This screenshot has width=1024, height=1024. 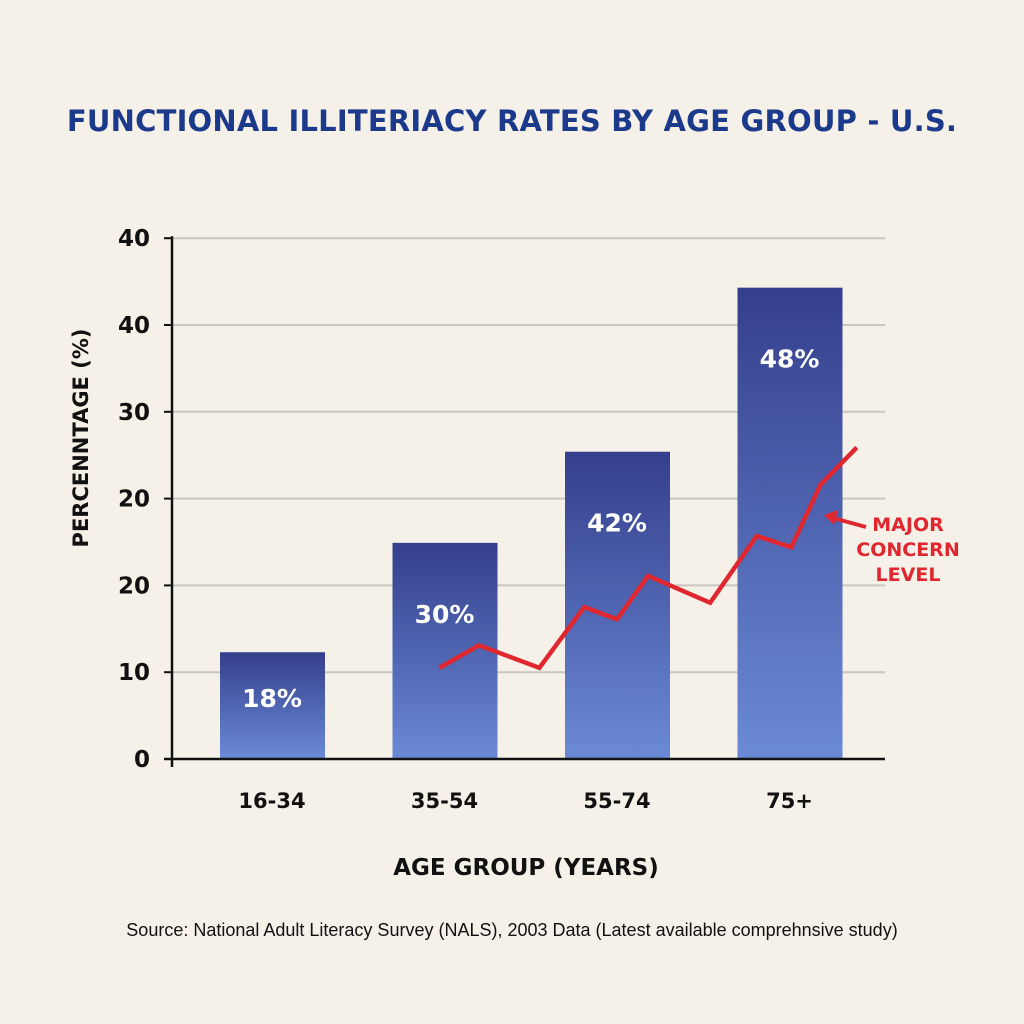 What do you see at coordinates (526, 868) in the screenshot?
I see `x-axis-title: AGE GROUP (YEARS)` at bounding box center [526, 868].